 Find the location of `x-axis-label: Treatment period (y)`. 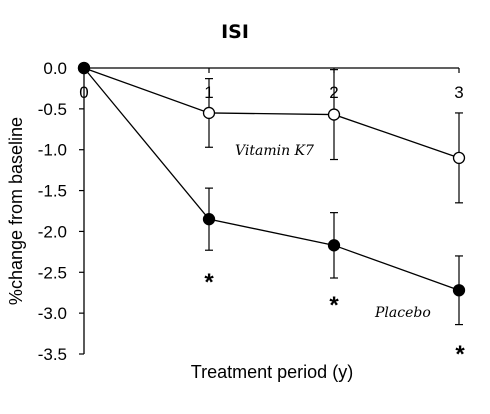

x-axis-label: Treatment period (y) is located at coordinates (272, 372).